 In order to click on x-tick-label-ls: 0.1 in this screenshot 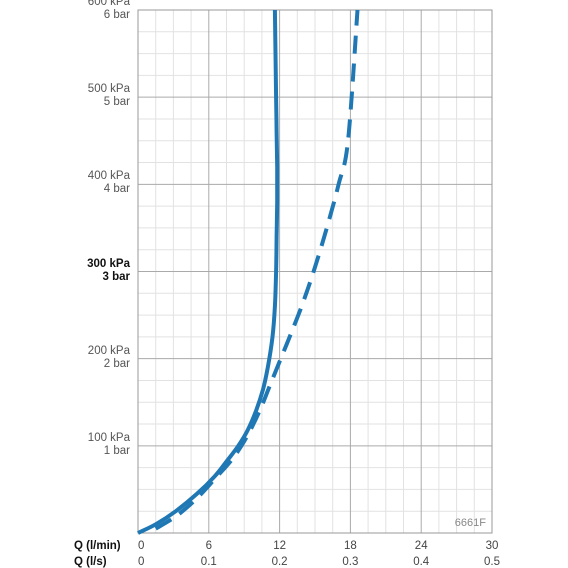, I will do `click(209, 562)`.